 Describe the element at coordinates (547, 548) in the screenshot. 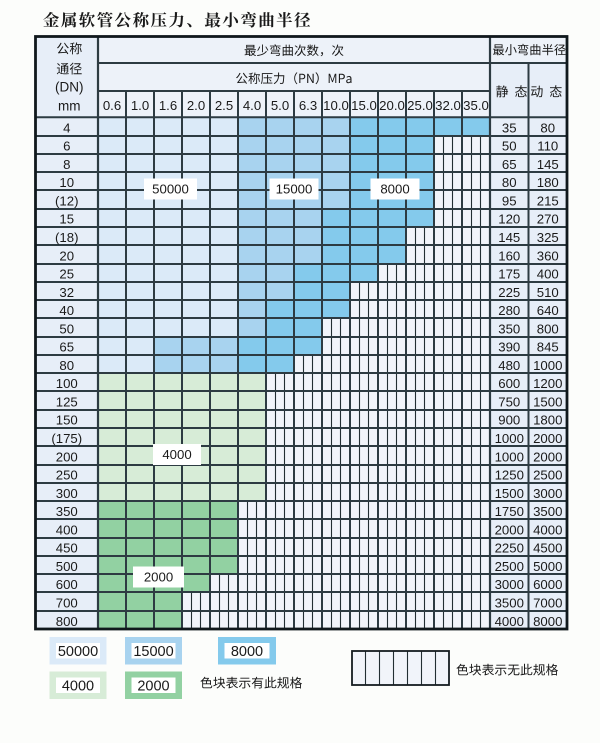

I see `svg-text: 4500` at that location.